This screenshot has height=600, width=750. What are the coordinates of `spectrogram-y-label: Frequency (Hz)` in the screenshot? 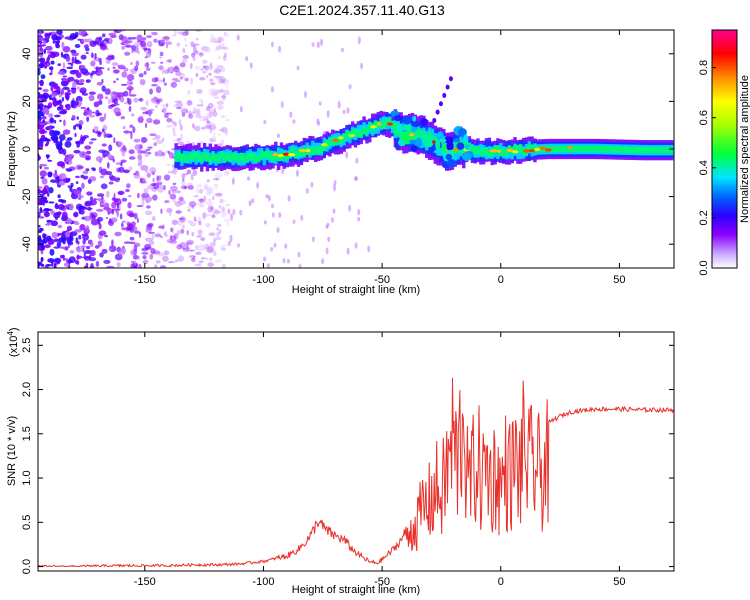 It's located at (12, 149).